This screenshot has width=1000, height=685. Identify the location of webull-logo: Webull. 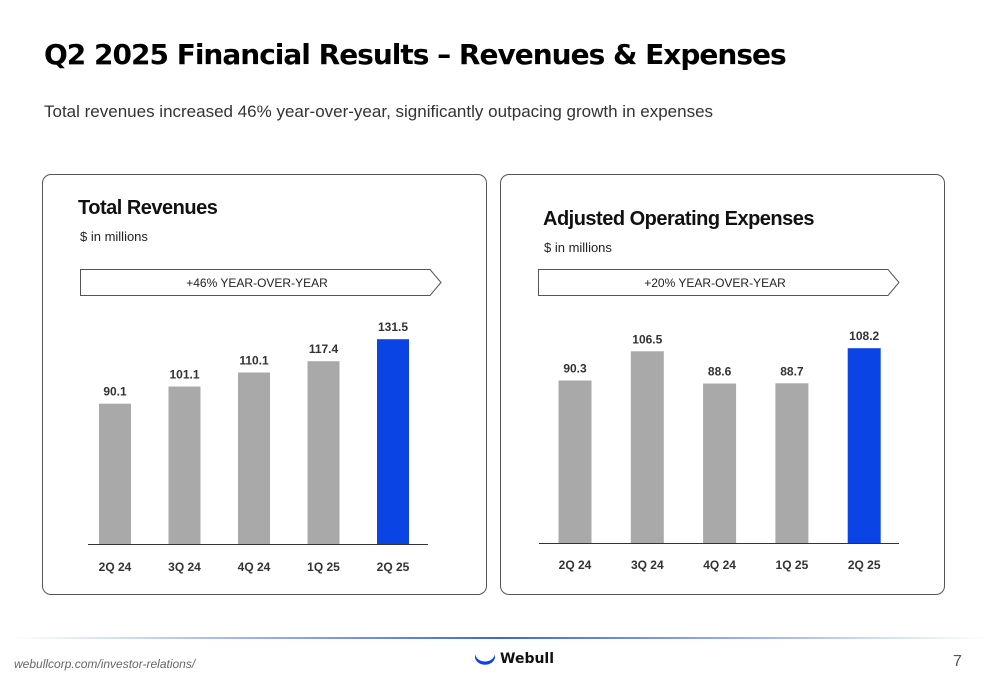
(514, 659).